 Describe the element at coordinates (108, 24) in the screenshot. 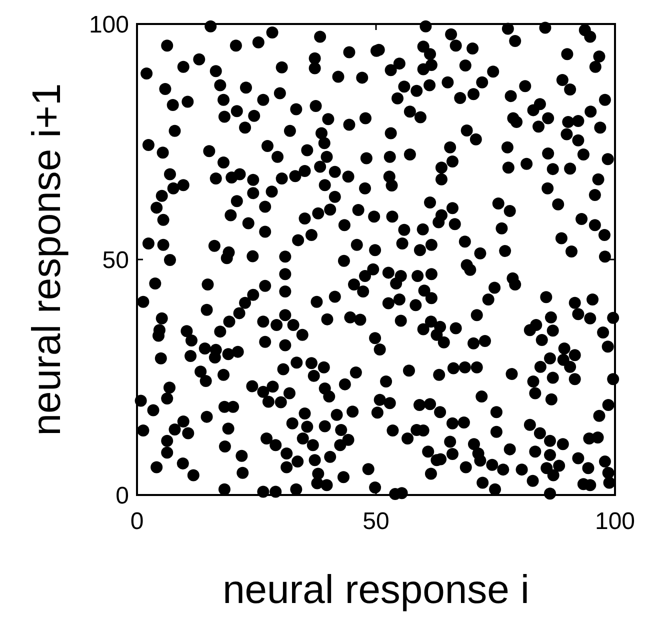

I see `y-tick-label: 100` at that location.